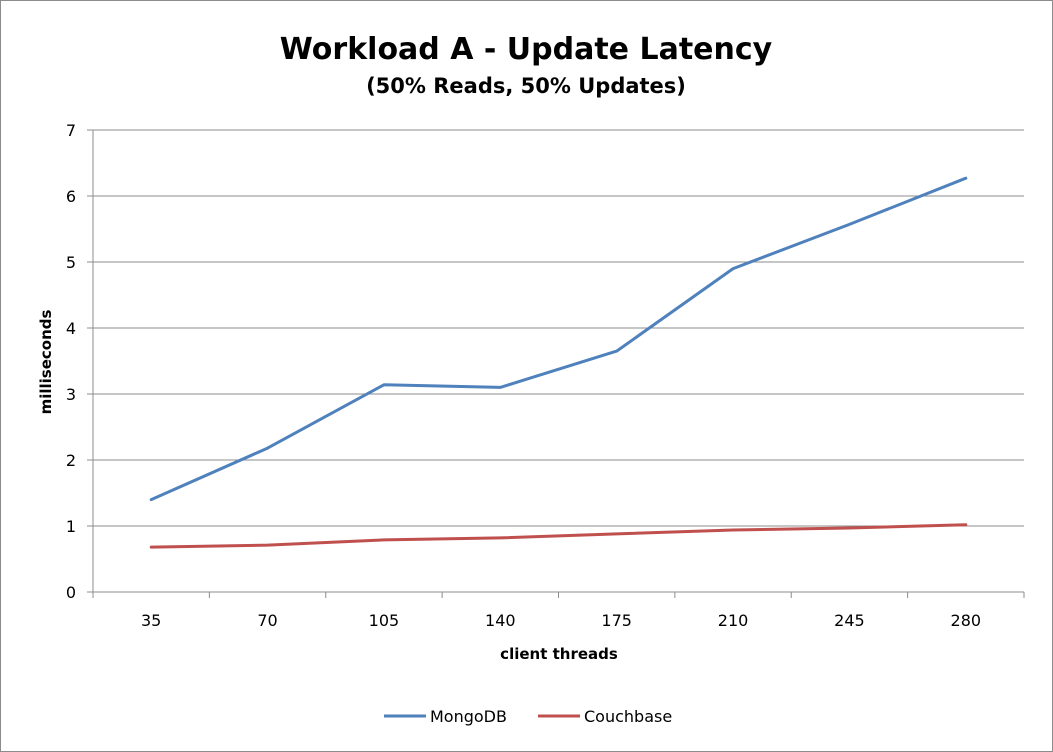 Image resolution: width=1053 pixels, height=752 pixels. What do you see at coordinates (46, 362) in the screenshot?
I see `y-axis-title: milliseconds` at bounding box center [46, 362].